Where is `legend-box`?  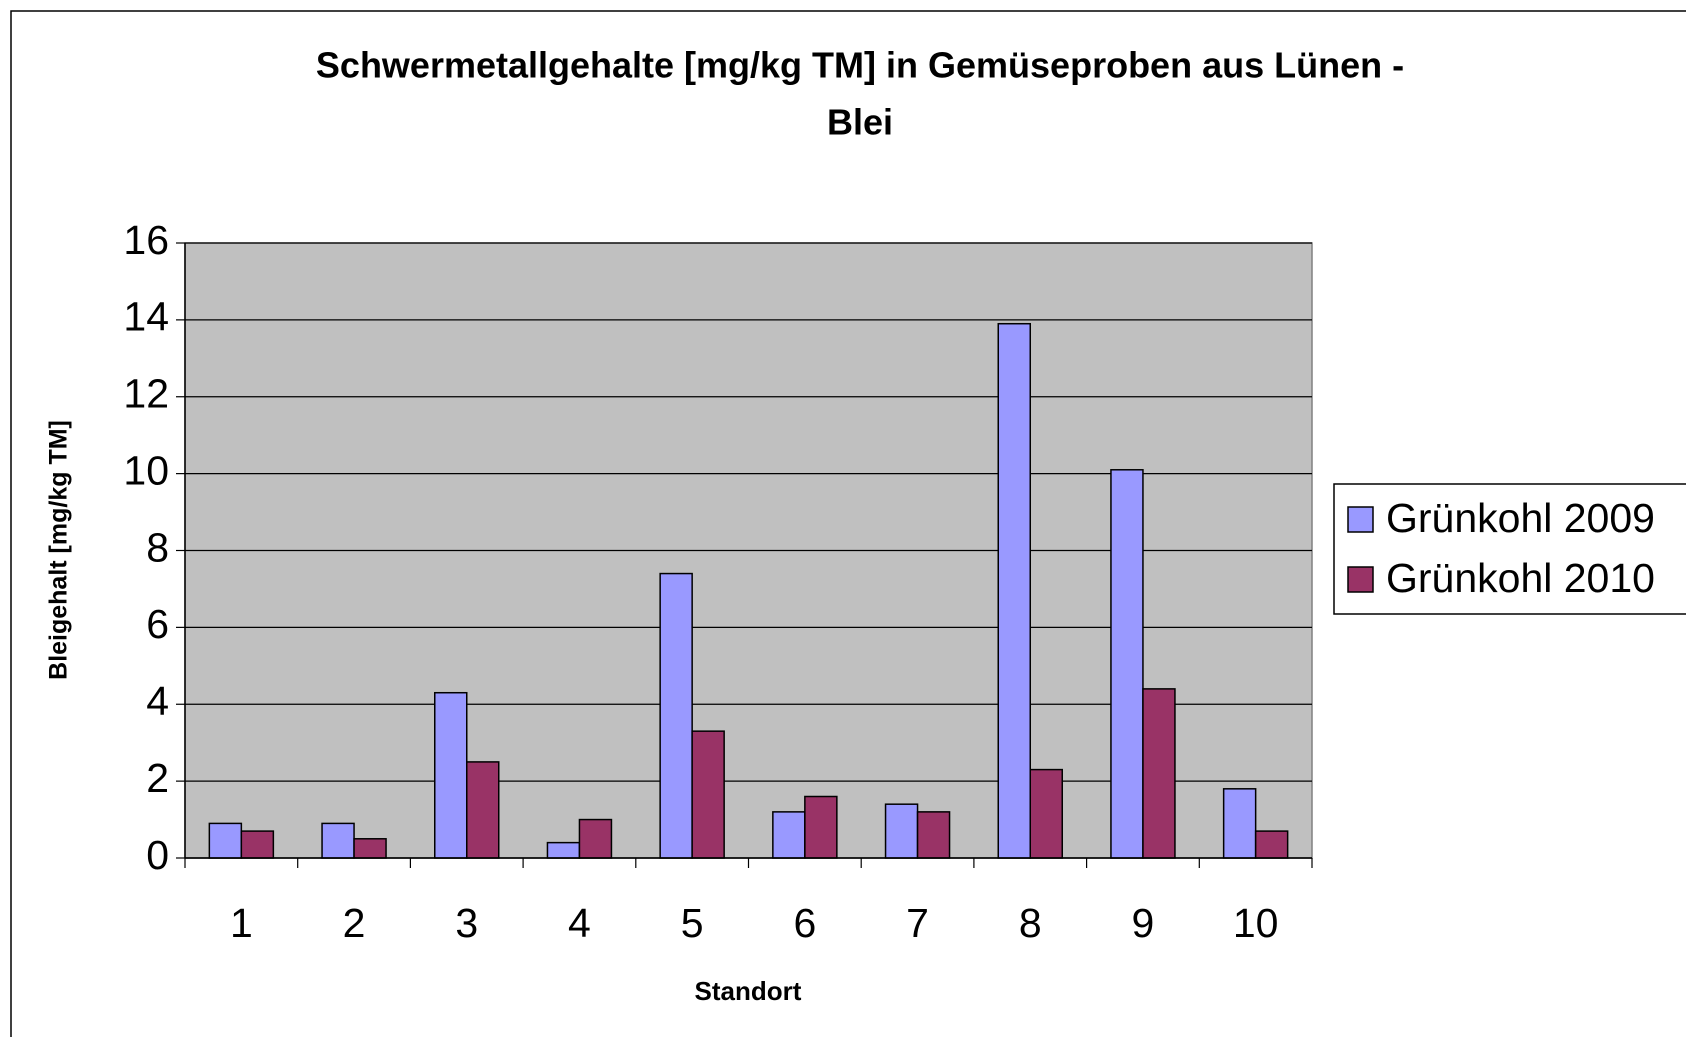 legend-box is located at coordinates (1509, 549).